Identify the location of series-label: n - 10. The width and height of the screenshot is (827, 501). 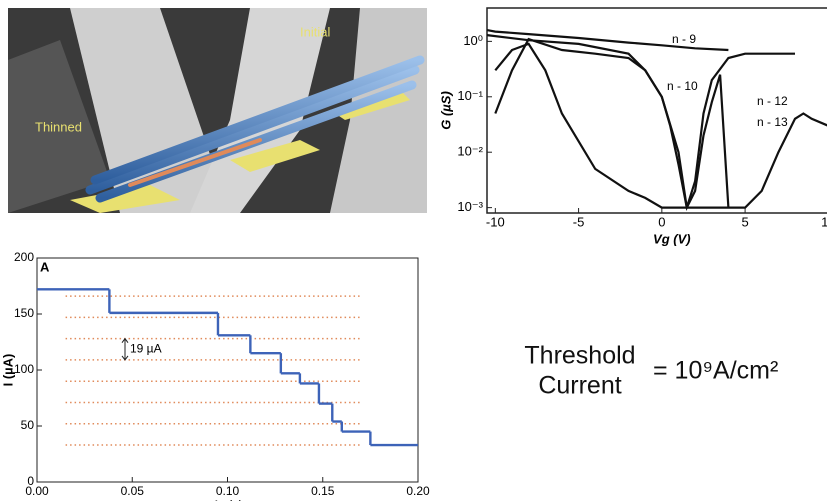
(682, 86).